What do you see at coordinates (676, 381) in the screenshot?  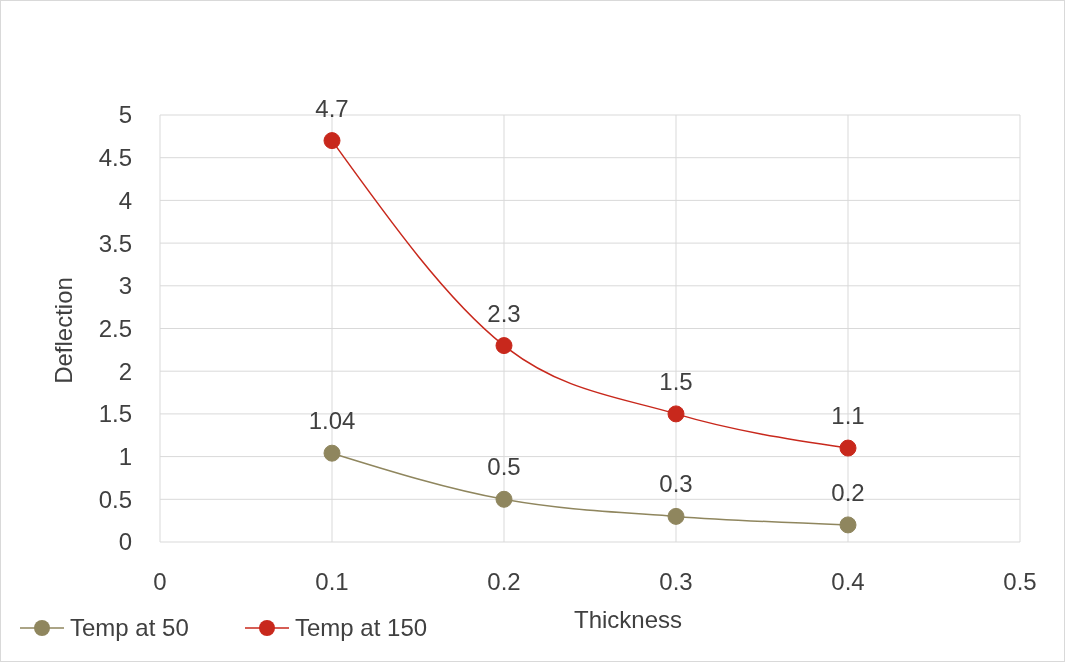 I see `data-label: 1.5` at bounding box center [676, 381].